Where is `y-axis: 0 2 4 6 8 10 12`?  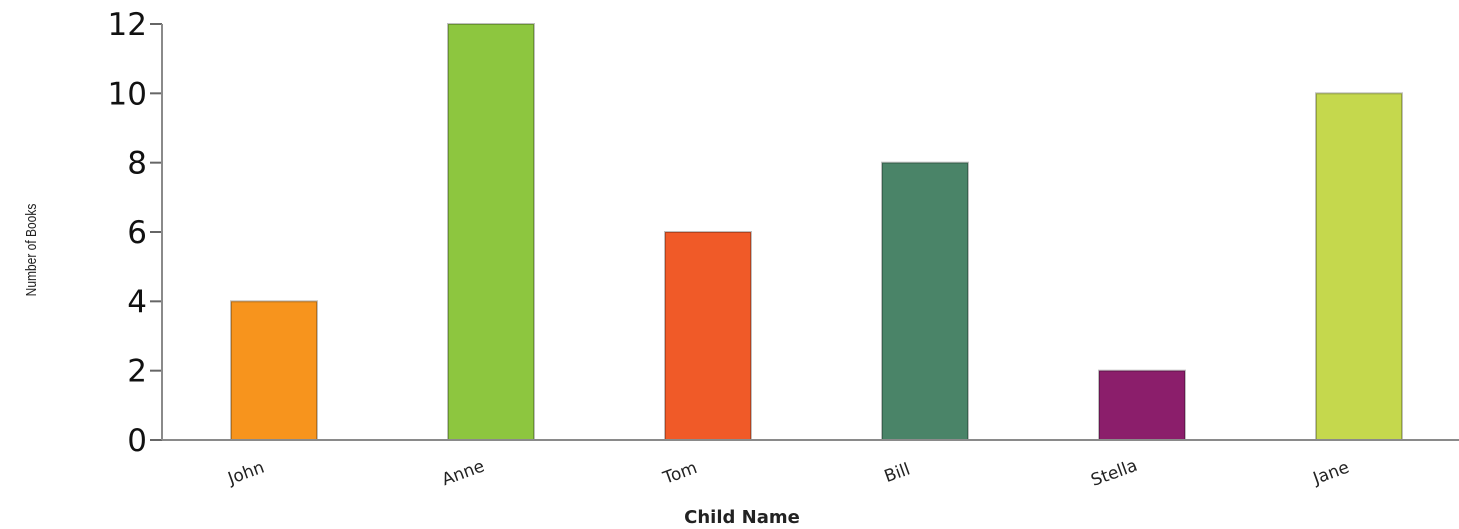 y-axis: 0 2 4 6 8 10 12 is located at coordinates (135, 233).